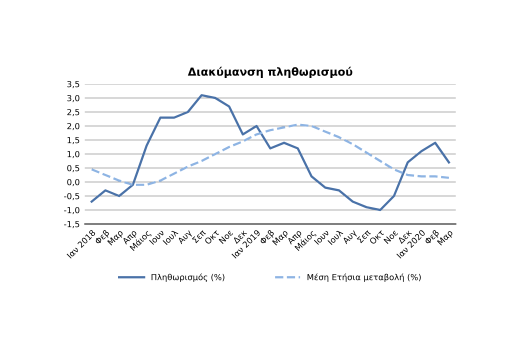  I want to click on line-series, so click(270, 154).